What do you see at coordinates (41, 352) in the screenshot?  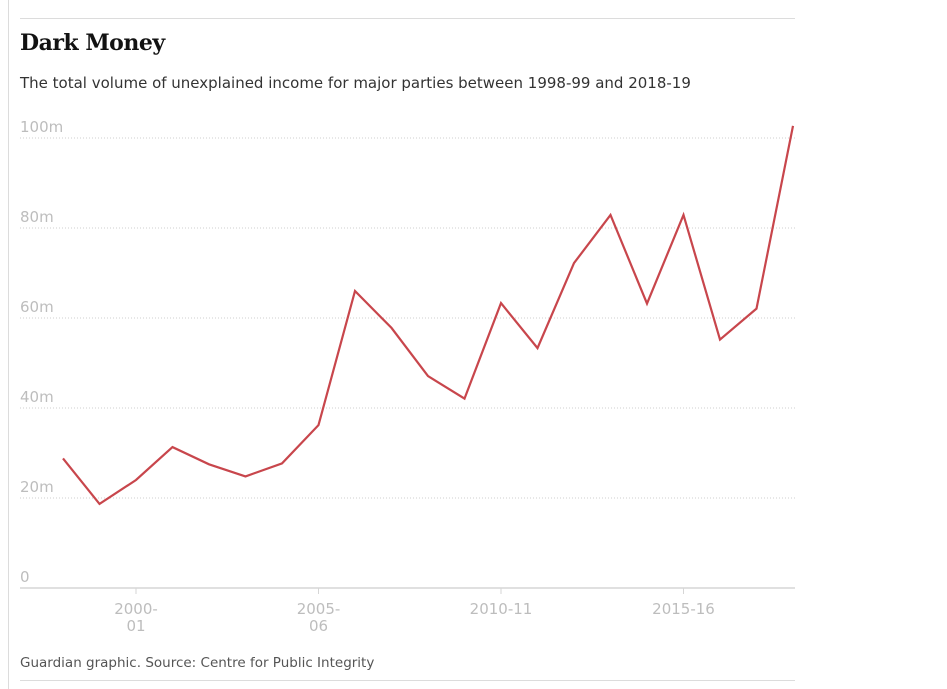 I see `y-axis-labels: 0 20m 40m 60m 80m 100m` at bounding box center [41, 352].